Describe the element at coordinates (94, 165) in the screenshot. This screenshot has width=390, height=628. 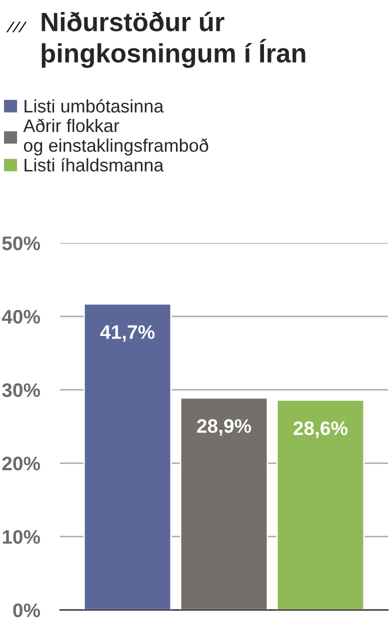
I see `legend-label: Listi íhaldsmanna` at that location.